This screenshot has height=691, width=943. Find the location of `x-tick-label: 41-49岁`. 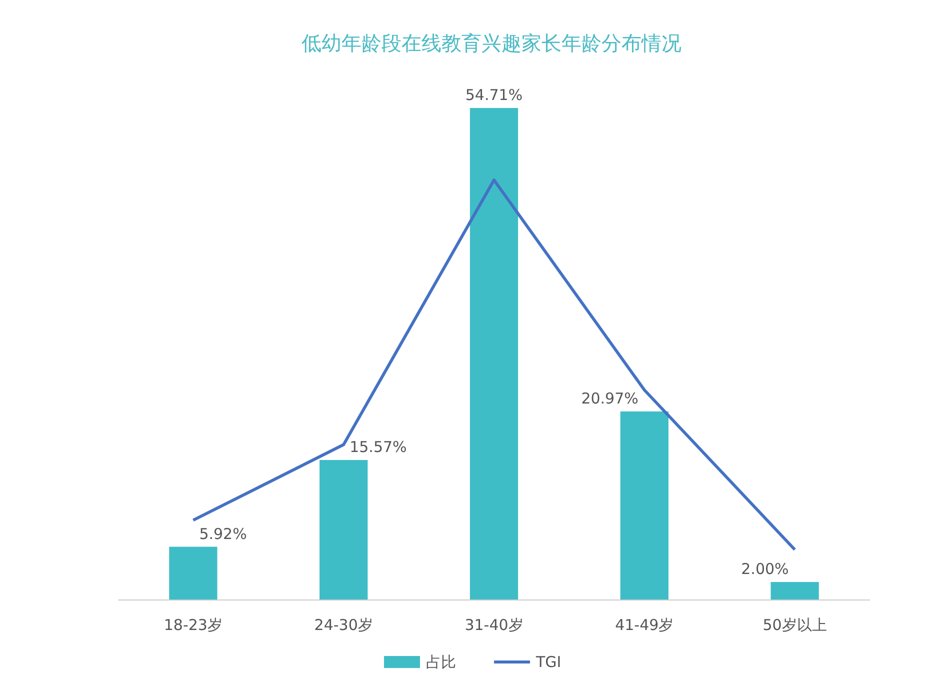

x-tick-label: 41-49岁 is located at coordinates (644, 625).